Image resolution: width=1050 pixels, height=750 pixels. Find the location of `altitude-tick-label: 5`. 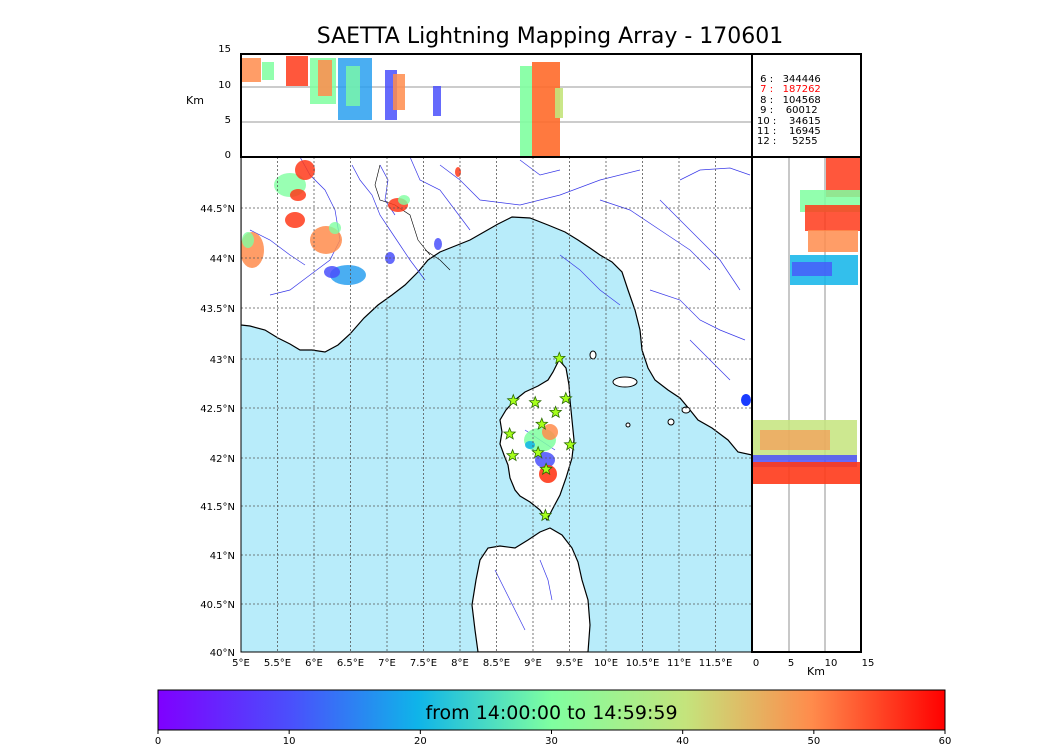

altitude-tick-label: 5 is located at coordinates (228, 120).